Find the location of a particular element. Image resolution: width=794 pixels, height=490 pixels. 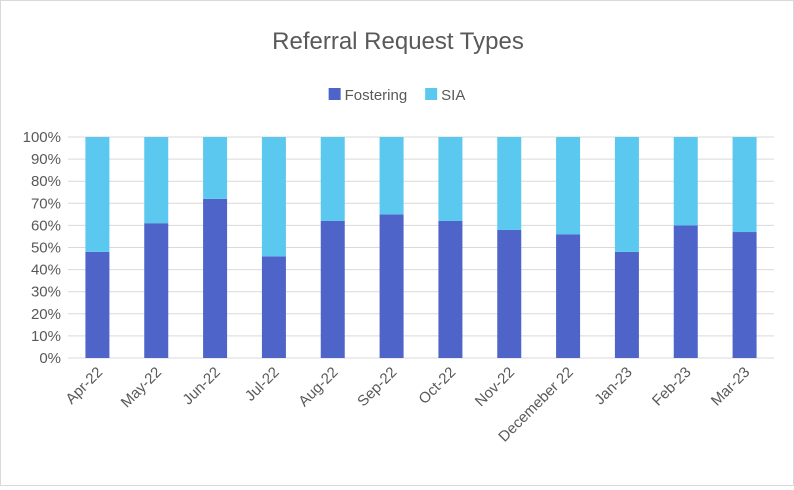

y-tick-label: 20% is located at coordinates (46, 314).